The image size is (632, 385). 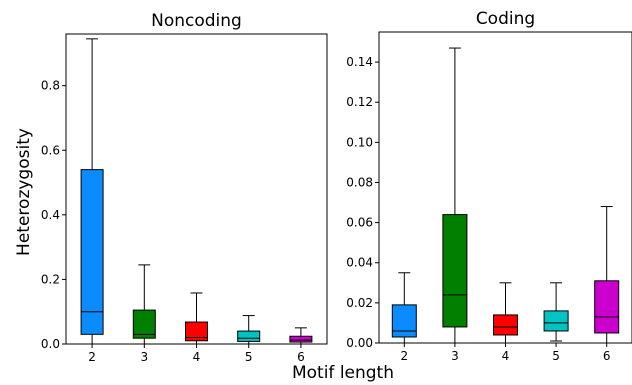 What do you see at coordinates (197, 357) in the screenshot?
I see `x-tick-label-noncoding: 4` at bounding box center [197, 357].